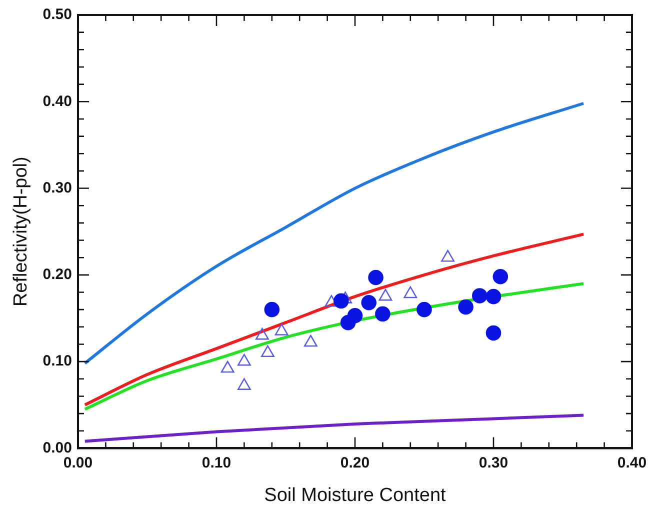 Image resolution: width=660 pixels, height=515 pixels. I want to click on x-tick-label: 0.20, so click(355, 463).